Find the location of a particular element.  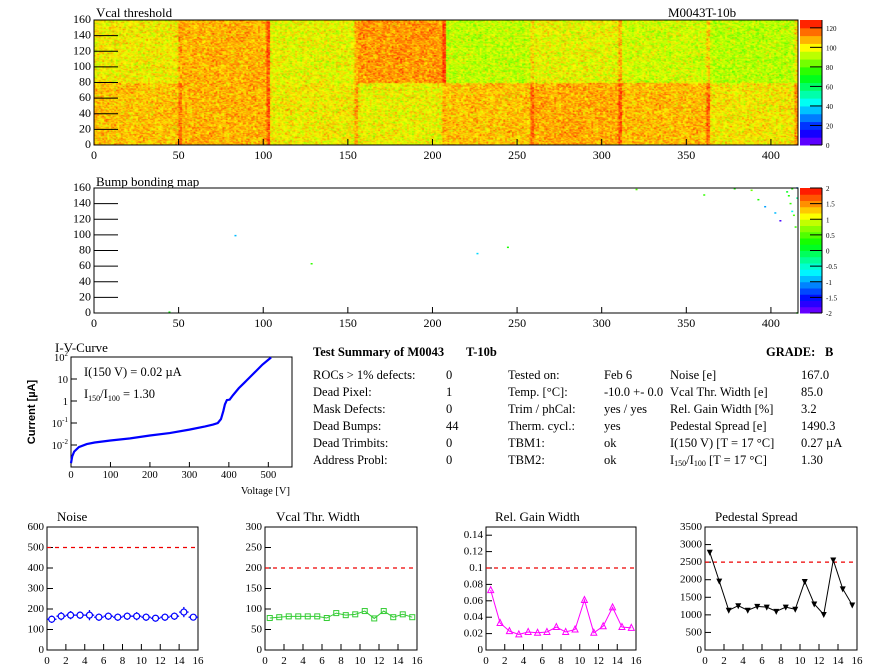

colorbar-label: 1 is located at coordinates (828, 220).